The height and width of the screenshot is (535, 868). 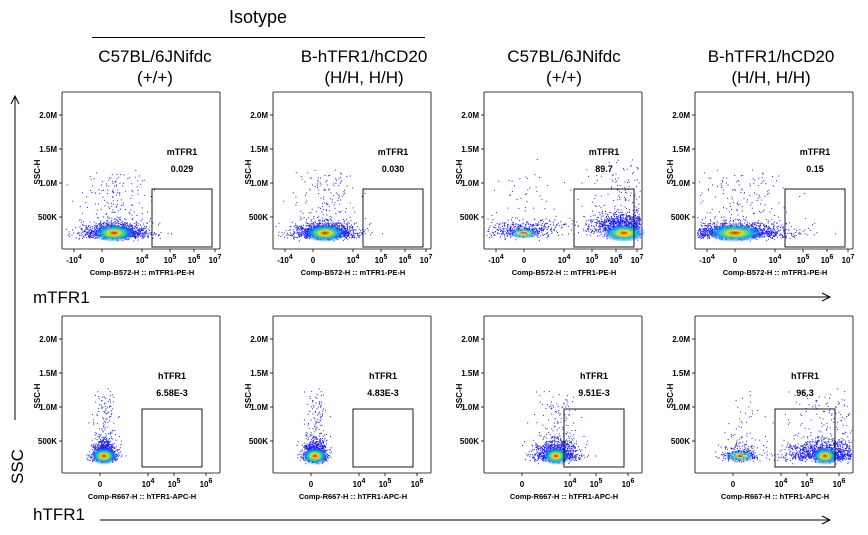 I want to click on arrow-mtfr1-head, so click(x=826, y=297).